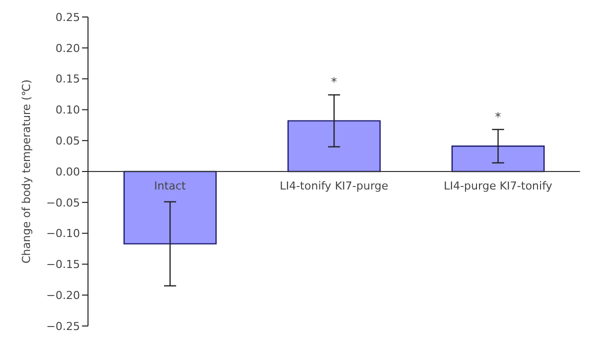 The image size is (607, 341). I want to click on y-tick-label: −0.20, so click(63, 295).